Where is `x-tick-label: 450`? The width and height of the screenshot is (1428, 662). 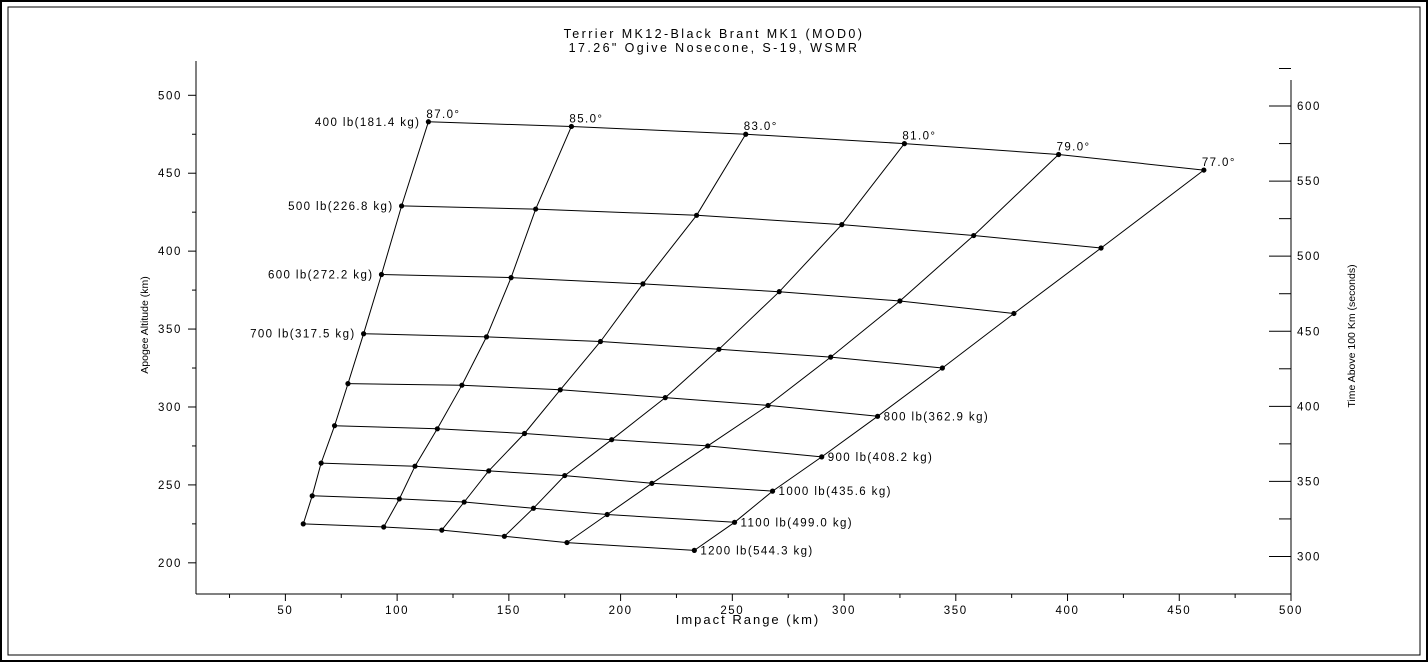 x-tick-label: 450 is located at coordinates (1179, 611).